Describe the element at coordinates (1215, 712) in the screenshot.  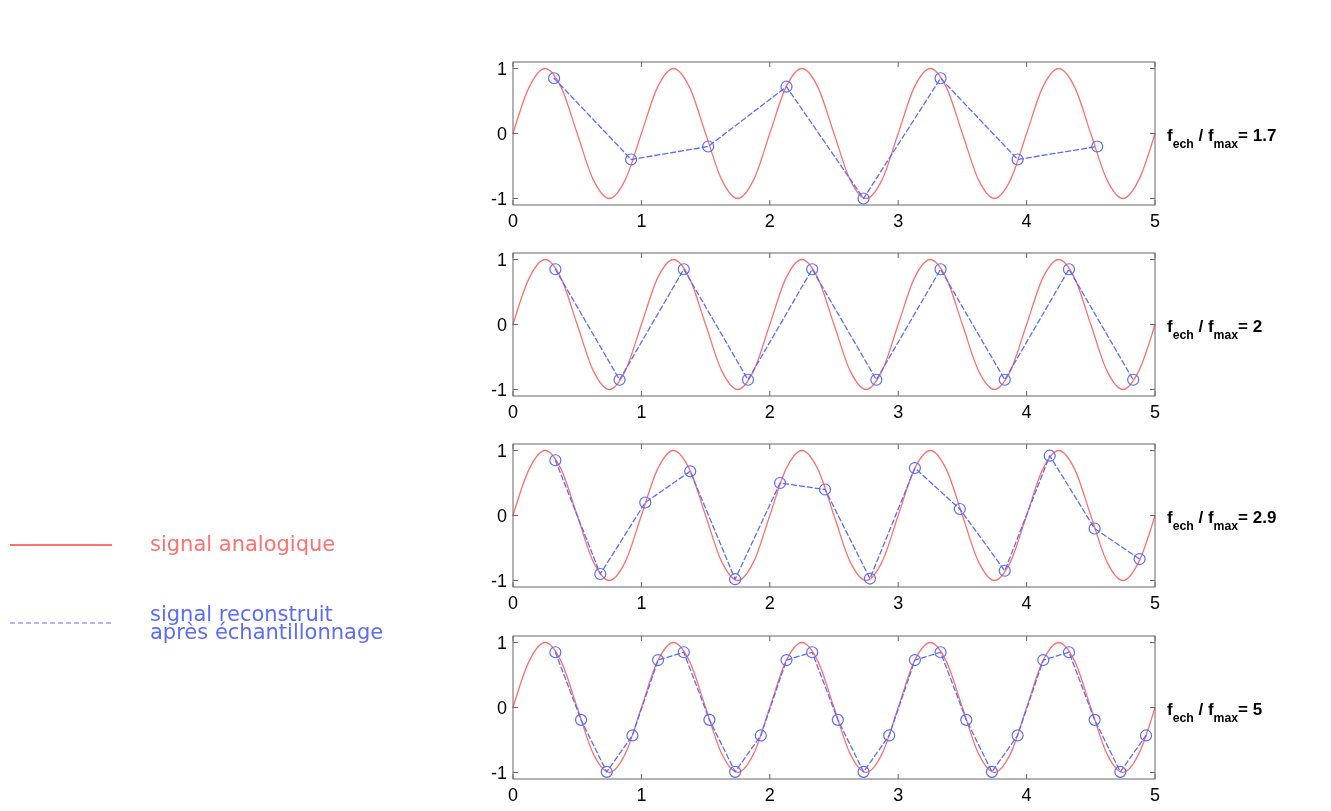
I see `text: f$_{ech}$ / f$_{max}$= 5` at that location.